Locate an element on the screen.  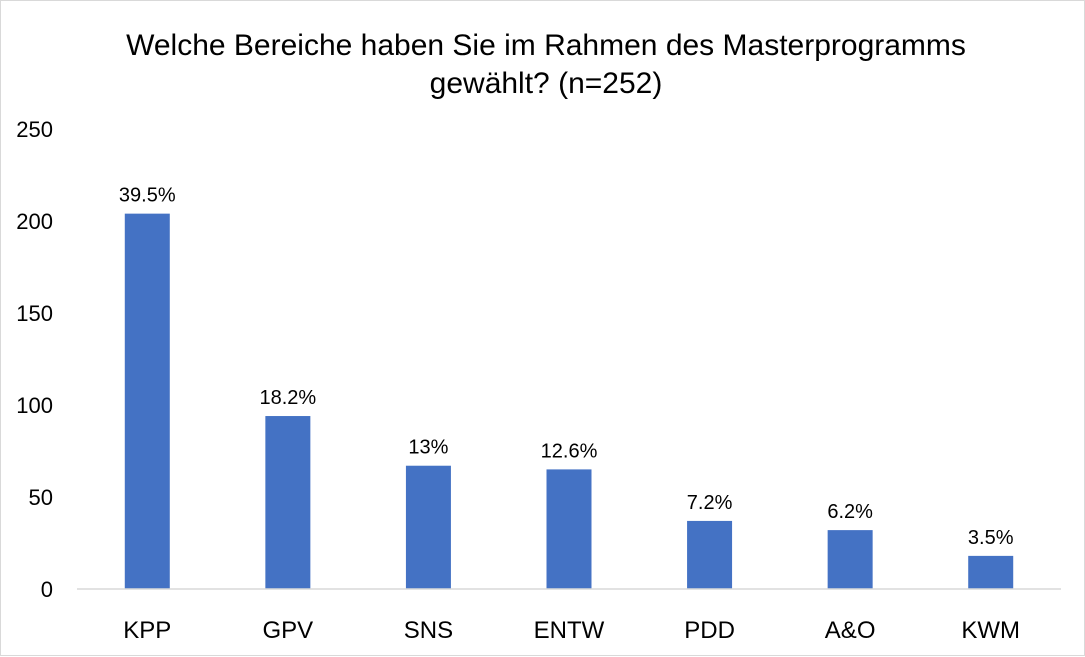
y-tick-label: 100 is located at coordinates (34, 405).